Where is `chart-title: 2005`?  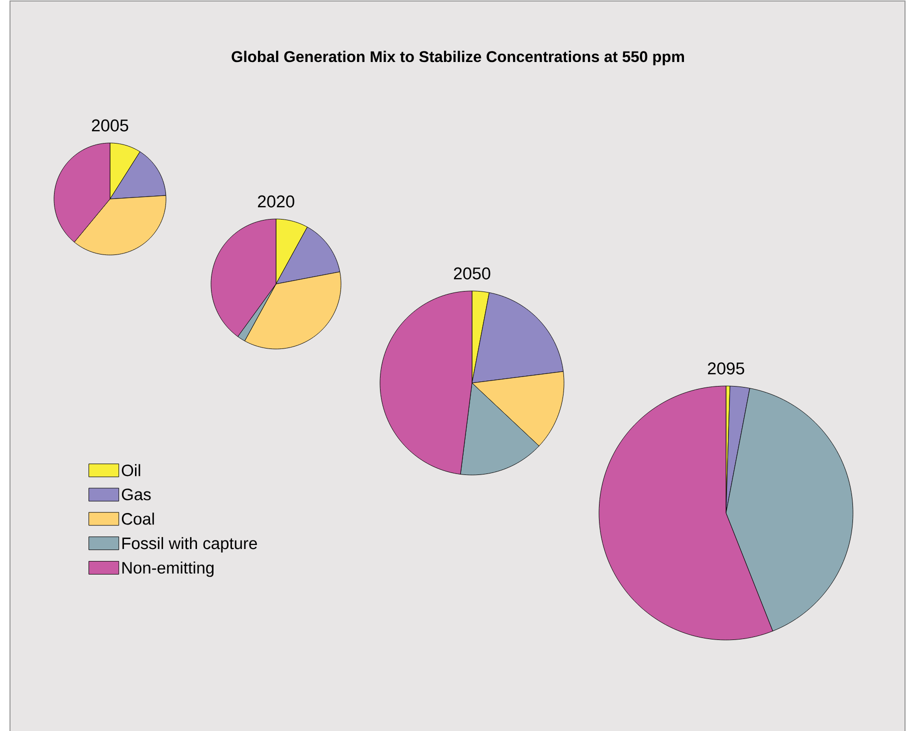
chart-title: 2005 is located at coordinates (110, 125).